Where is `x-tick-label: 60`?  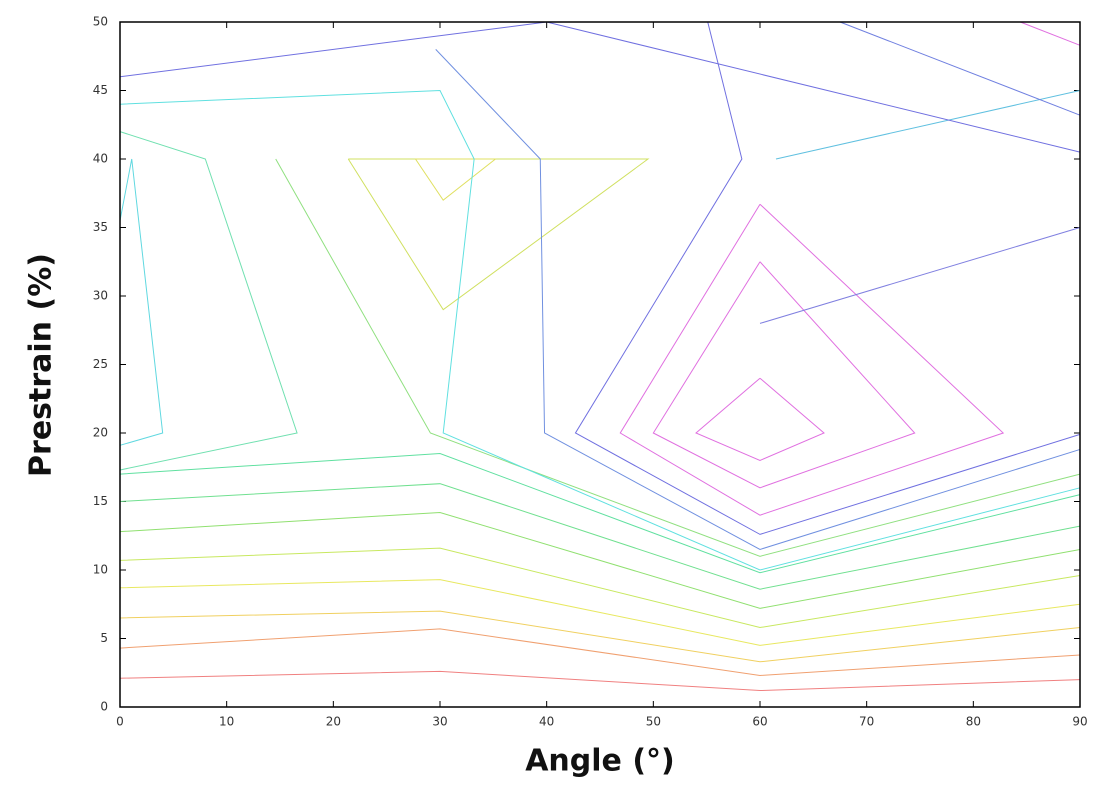
x-tick-label: 60 is located at coordinates (759, 722).